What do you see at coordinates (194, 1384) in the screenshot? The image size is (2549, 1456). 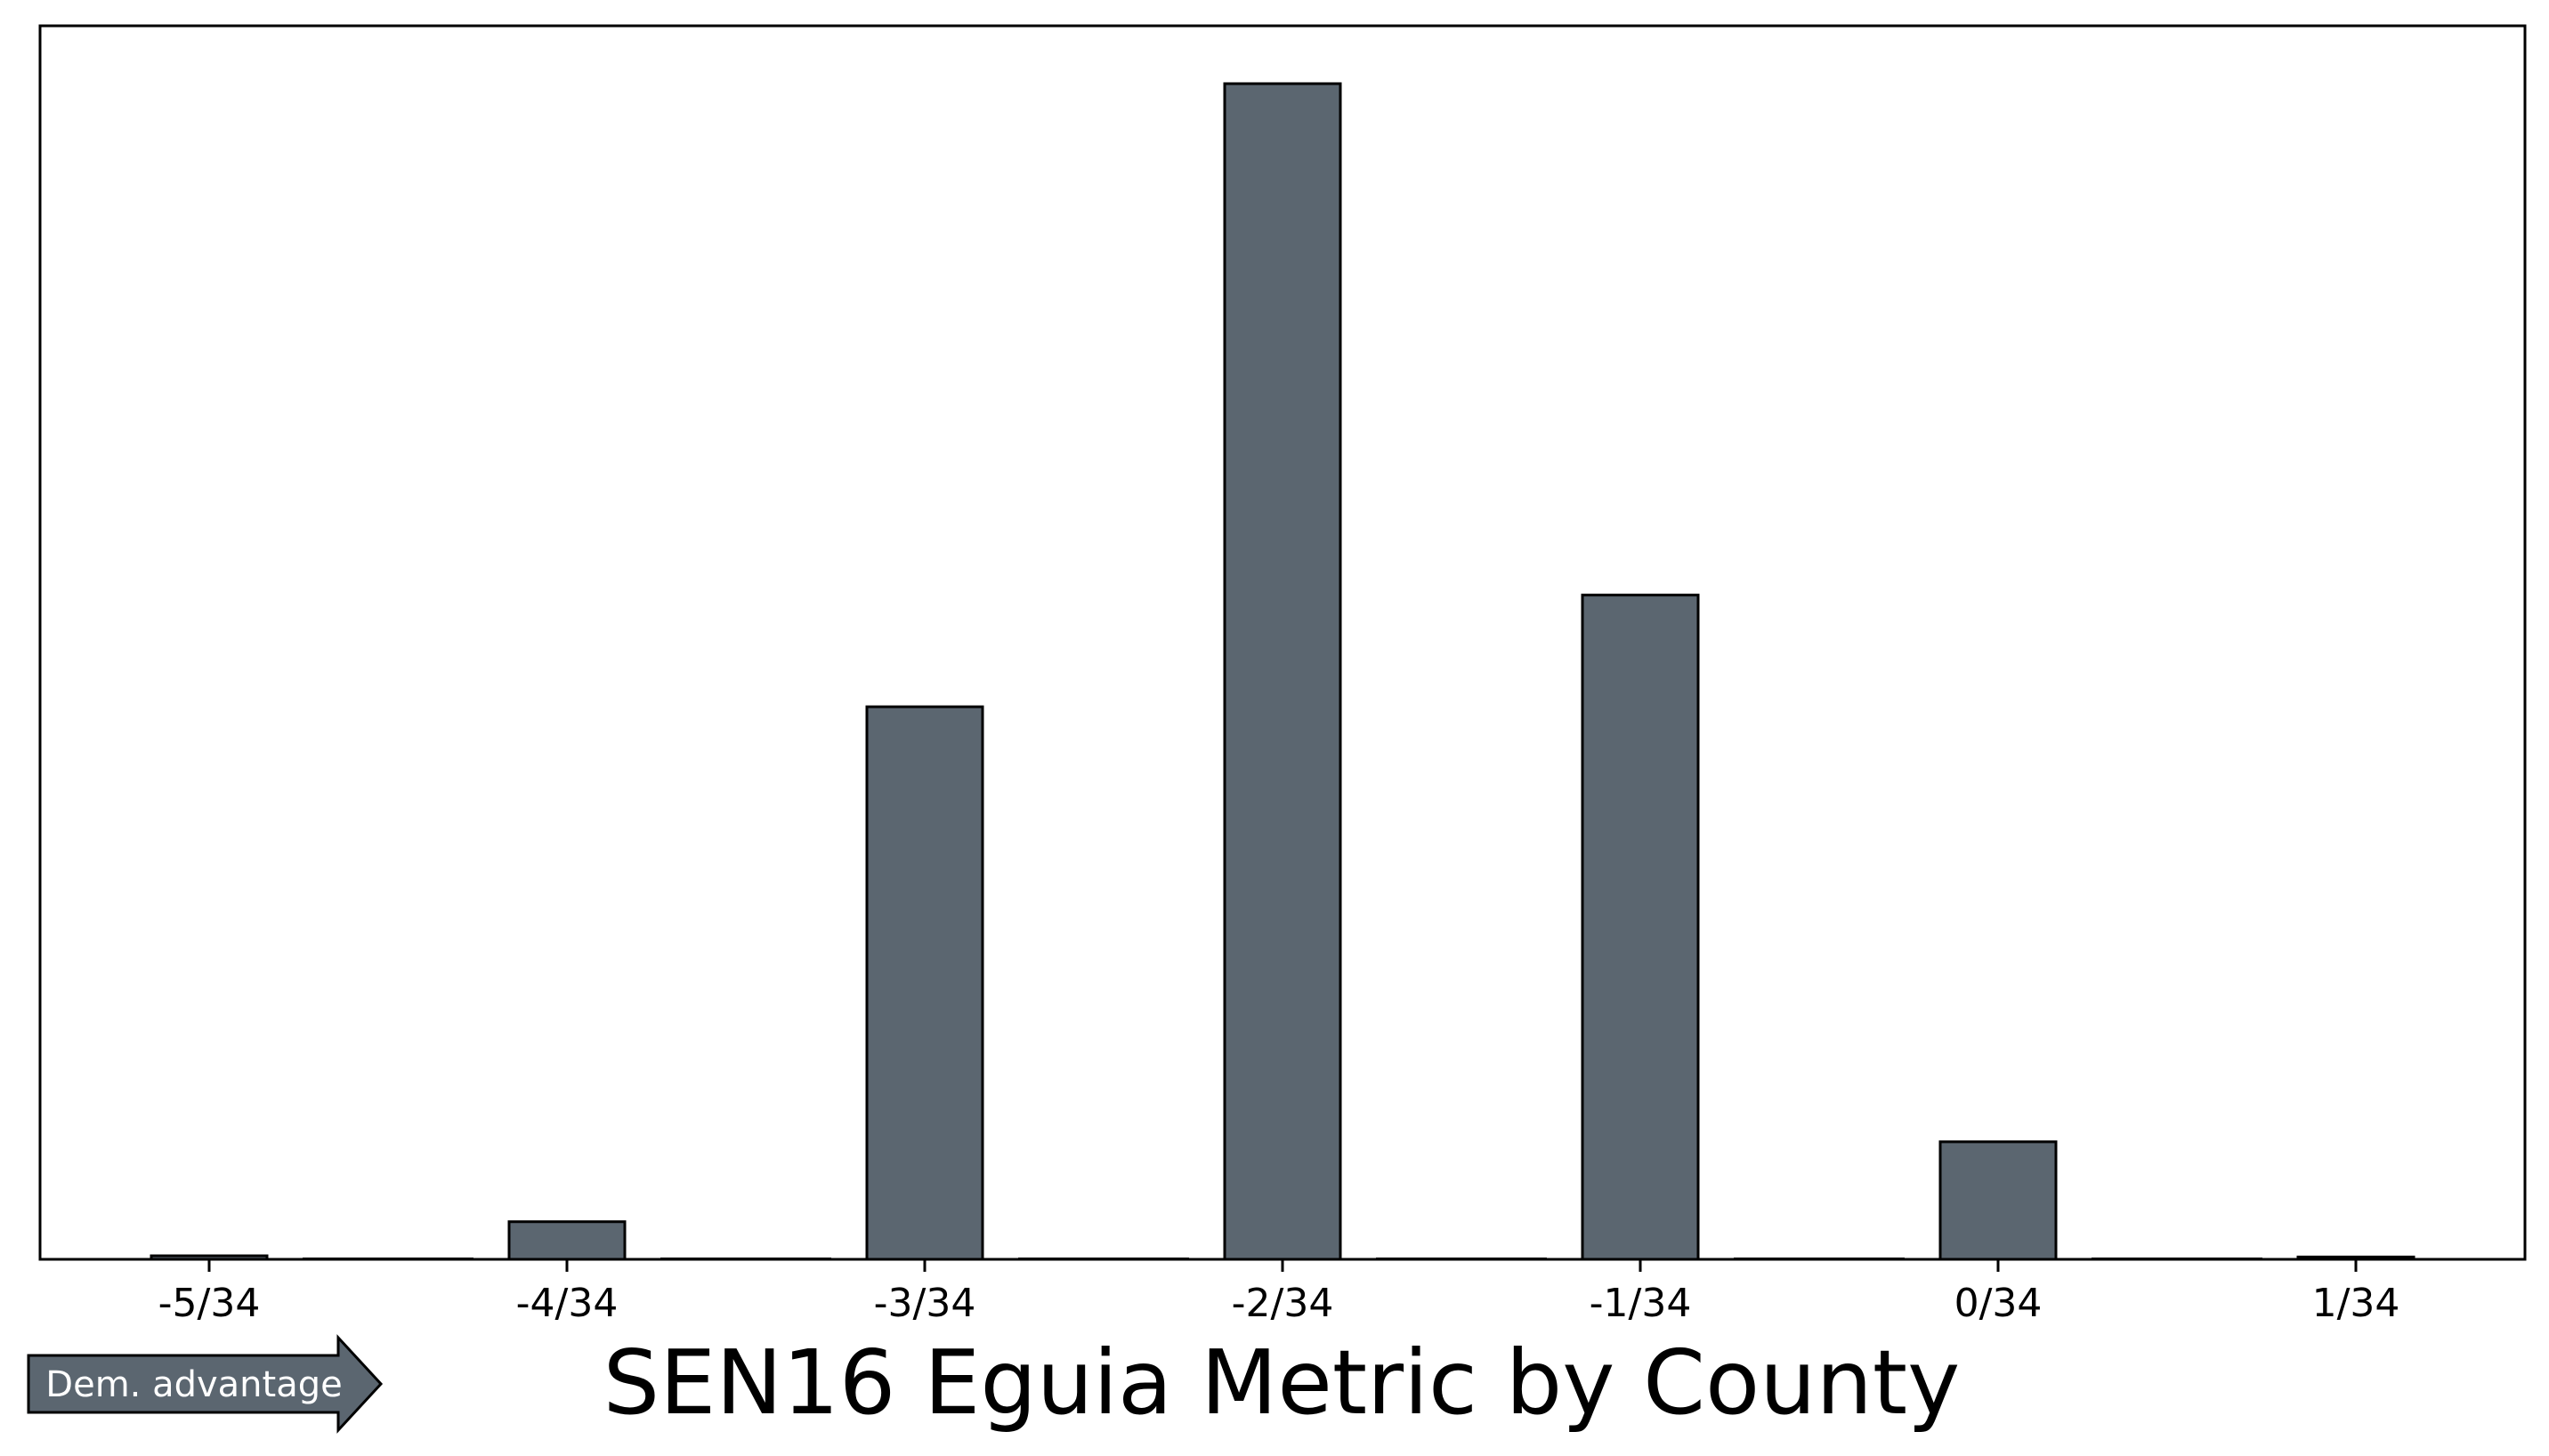 I see `arrow-label: Dem. advantage` at bounding box center [194, 1384].